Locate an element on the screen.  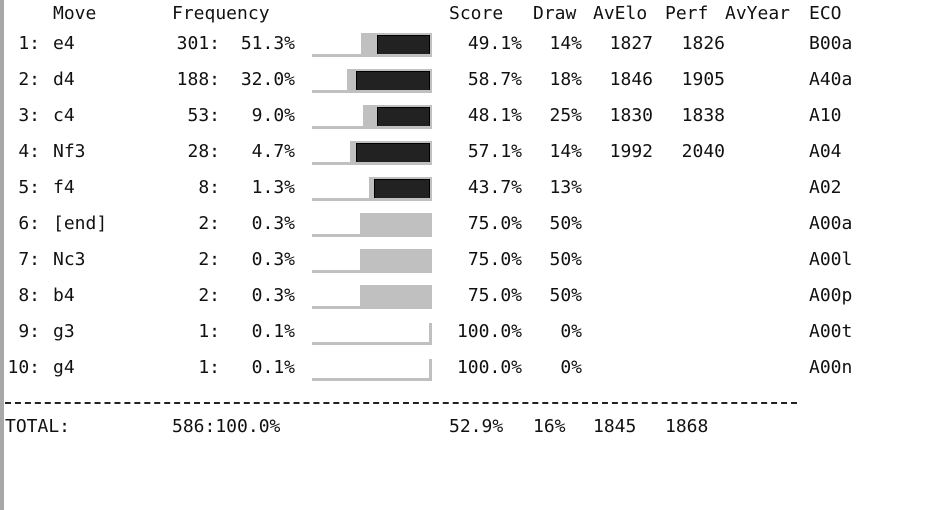
header-avelo: AvElo is located at coordinates (620, 13).